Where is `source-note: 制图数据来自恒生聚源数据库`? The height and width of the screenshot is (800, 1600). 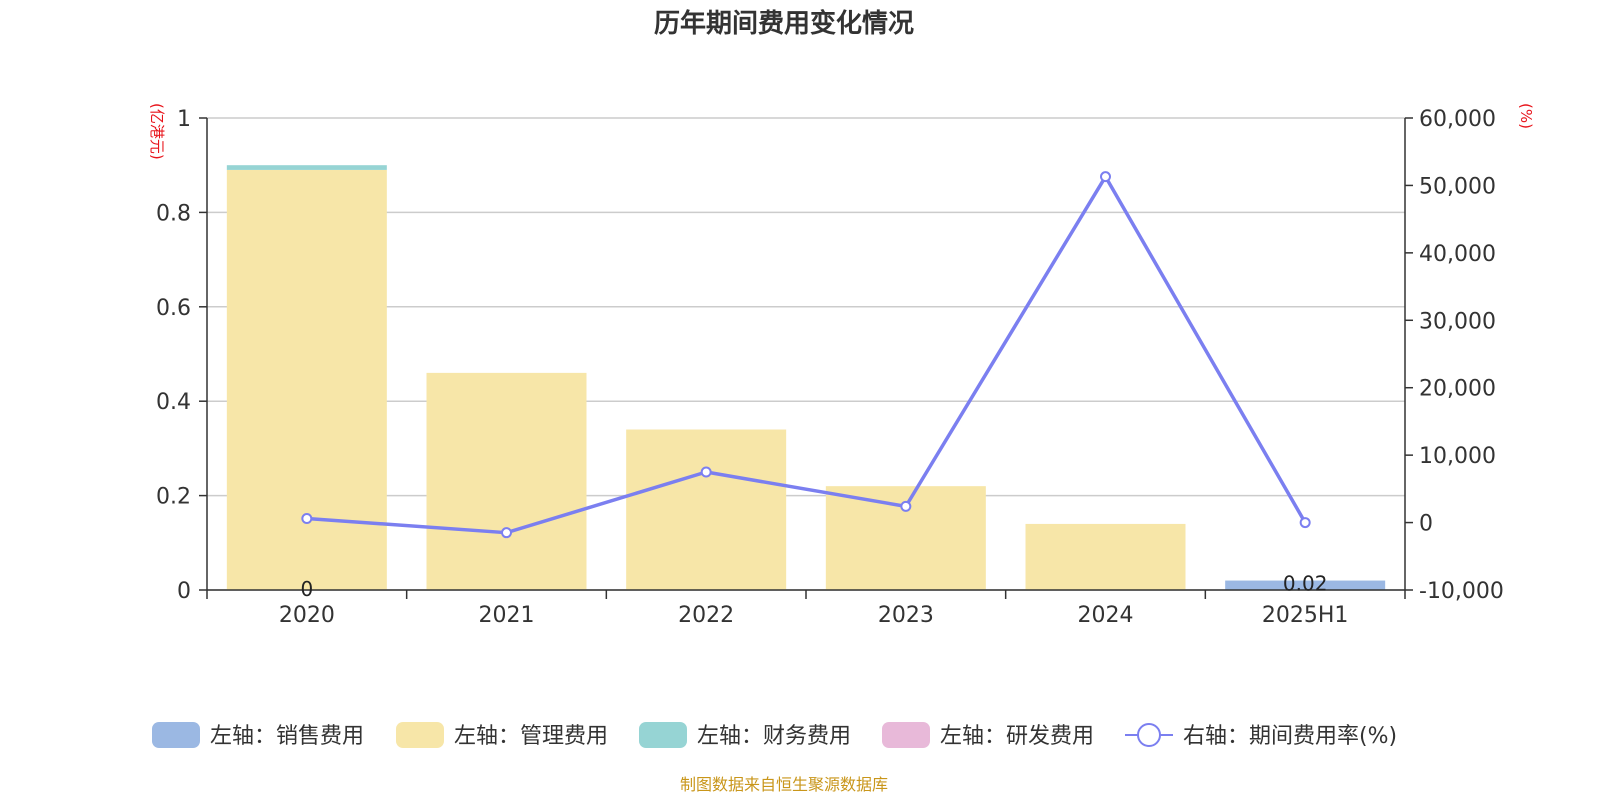
source-note: 制图数据来自恒生聚源数据库 is located at coordinates (784, 784).